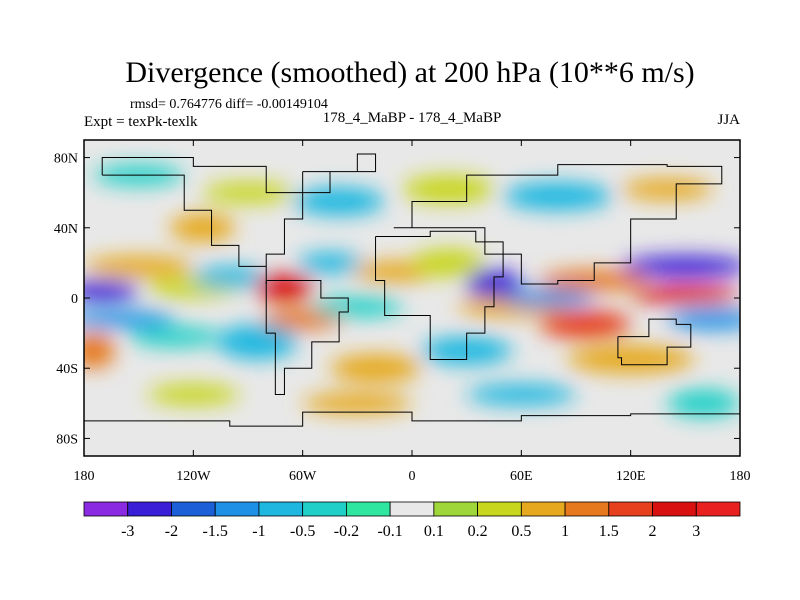 The height and width of the screenshot is (600, 800). I want to click on x-tick-label: 120W, so click(193, 476).